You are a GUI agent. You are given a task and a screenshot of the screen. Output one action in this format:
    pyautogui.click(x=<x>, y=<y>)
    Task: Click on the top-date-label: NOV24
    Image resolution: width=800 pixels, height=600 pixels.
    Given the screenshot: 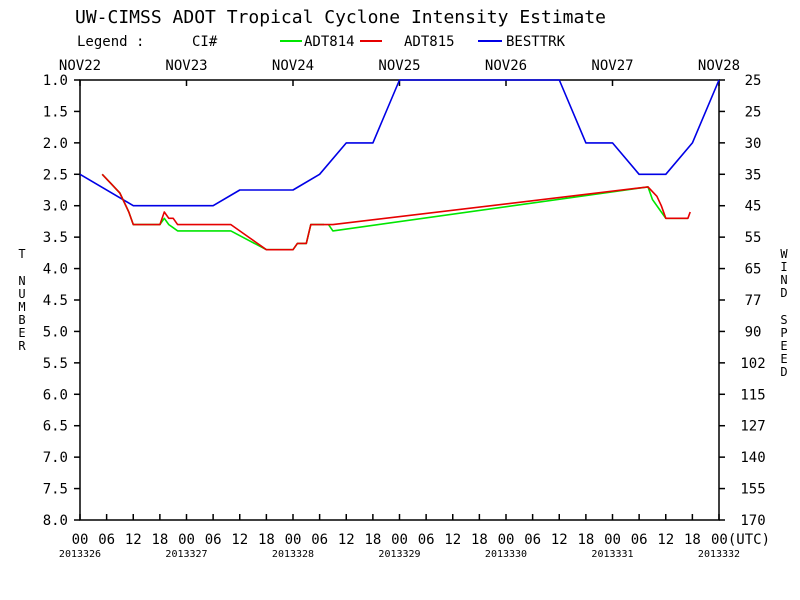 What is the action you would take?
    pyautogui.click(x=293, y=66)
    